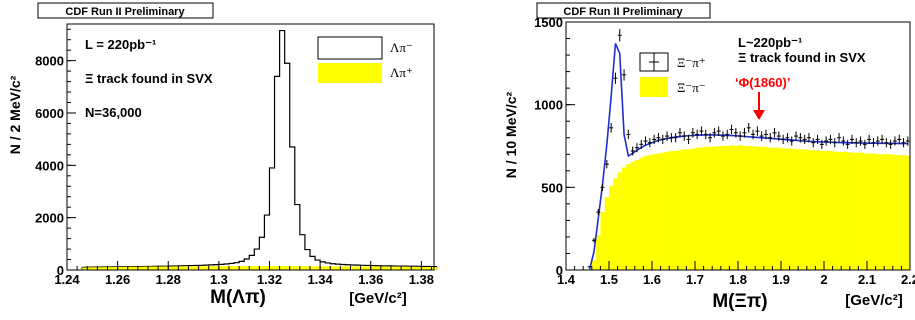  I want to click on right-bar-Ξ⁻π⁻-56, so click(830, 210).